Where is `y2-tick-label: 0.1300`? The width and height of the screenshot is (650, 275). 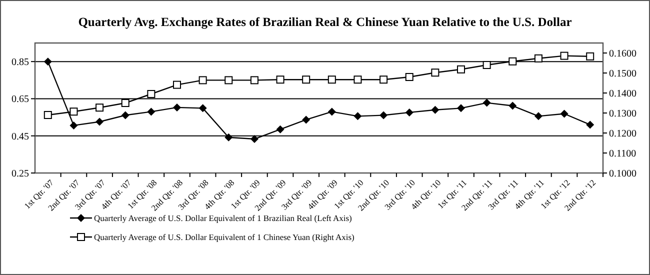 y2-tick-label: 0.1300 is located at coordinates (622, 114).